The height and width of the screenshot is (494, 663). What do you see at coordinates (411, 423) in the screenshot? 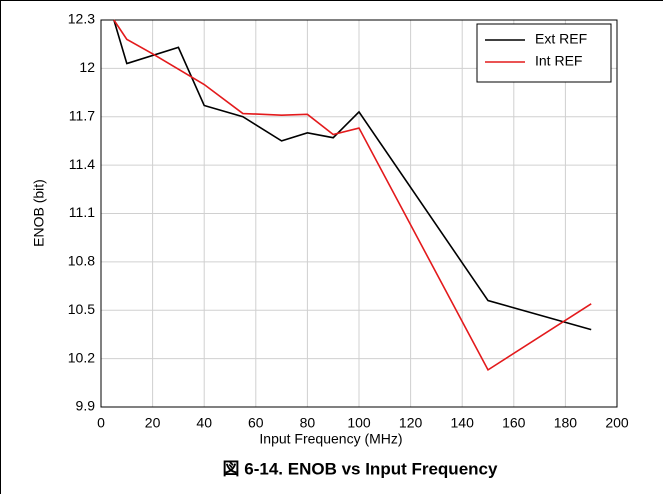
I see `x-tick-label: 120` at bounding box center [411, 423].